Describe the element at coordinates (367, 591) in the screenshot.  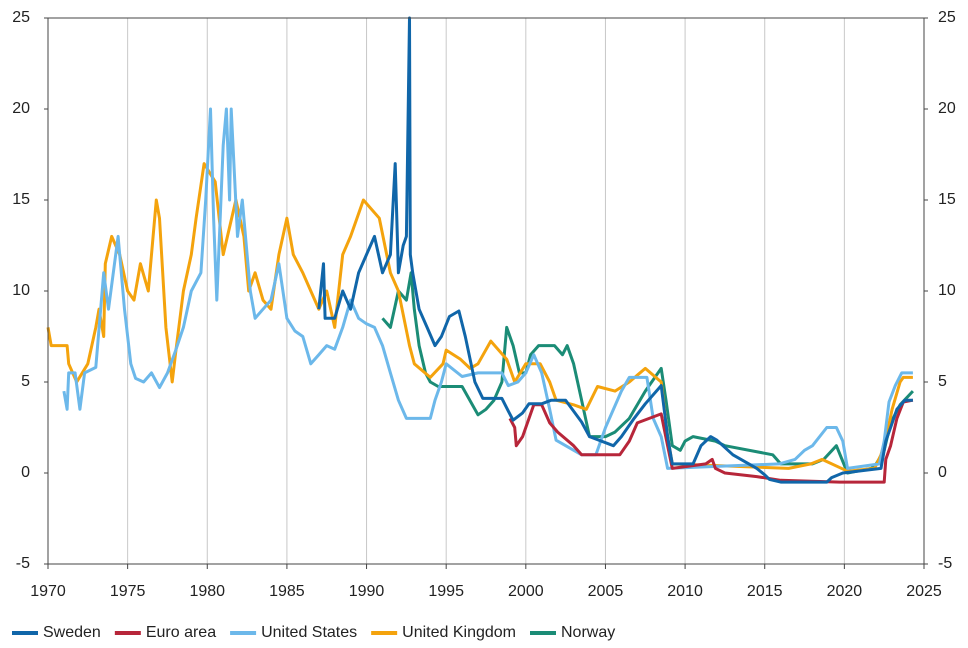
I see `x-tick-label: 1990` at that location.